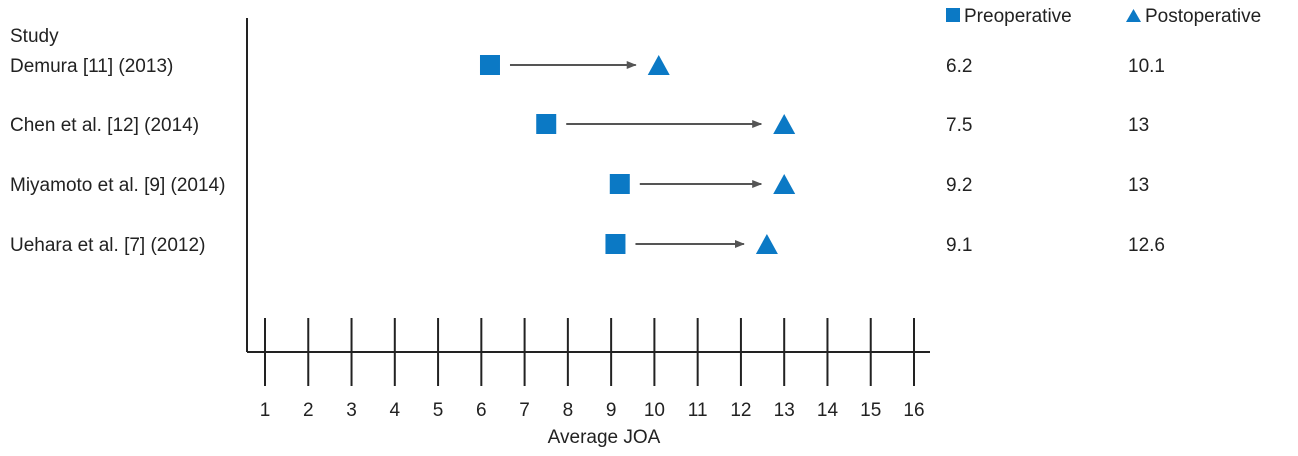 This screenshot has width=1298, height=456. I want to click on legend: Preoperative Postoperative, so click(1103, 16).